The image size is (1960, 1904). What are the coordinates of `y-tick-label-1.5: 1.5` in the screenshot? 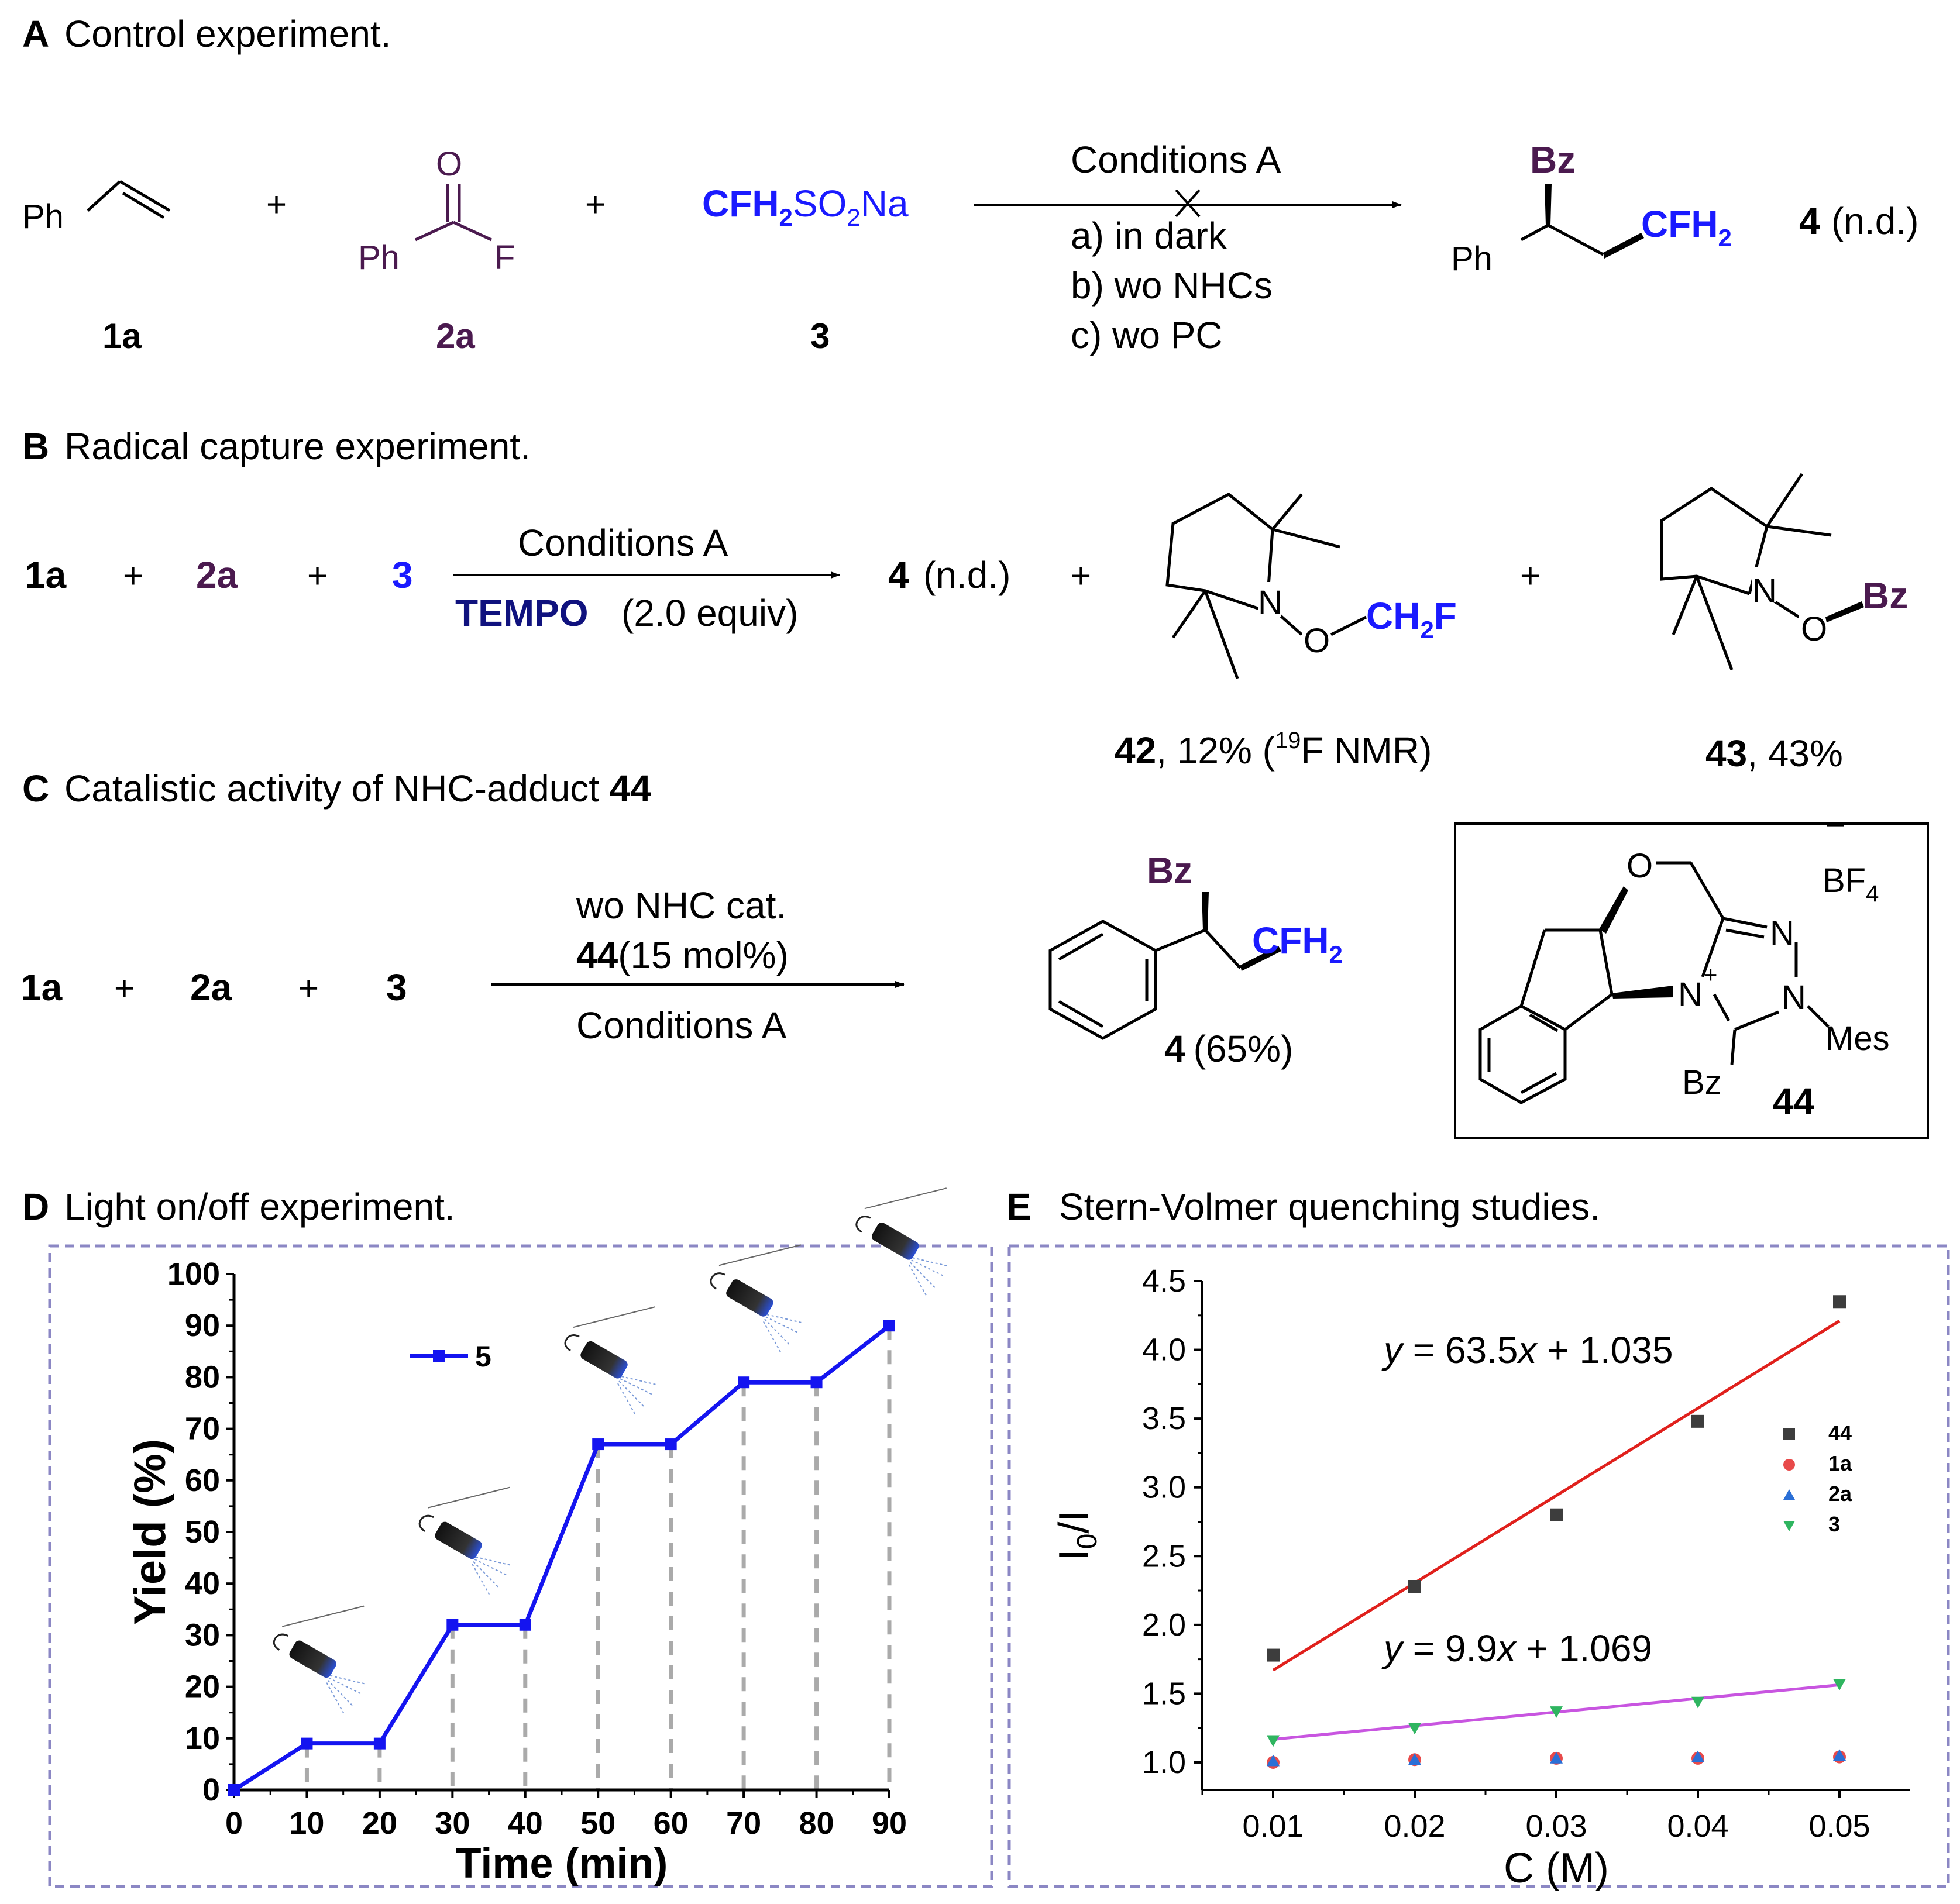 It's located at (1164, 1693).